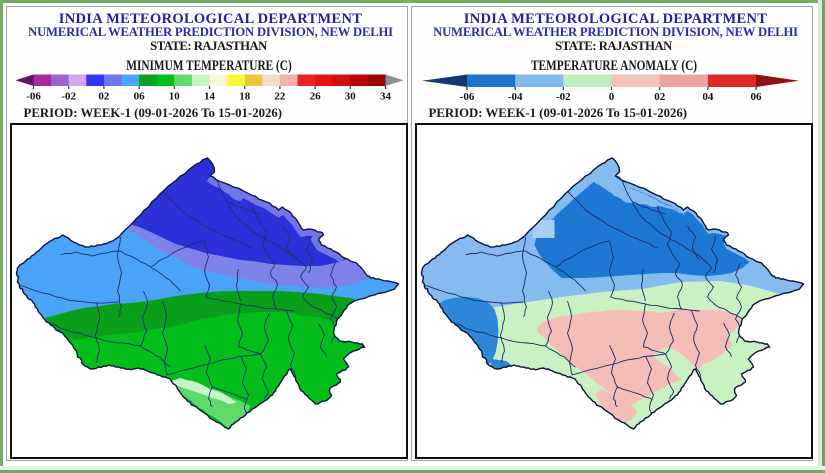 This screenshot has width=825, height=473. Describe the element at coordinates (210, 97) in the screenshot. I see `svg-text: 14` at that location.